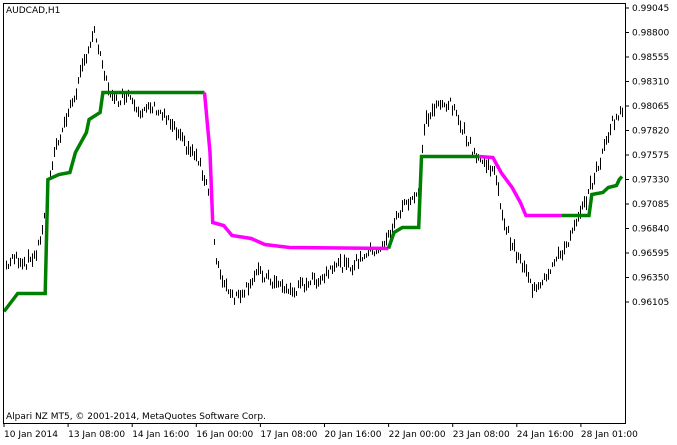 This screenshot has width=677, height=445. I want to click on x-tick-label: 24 Jan 16:00, so click(545, 435).